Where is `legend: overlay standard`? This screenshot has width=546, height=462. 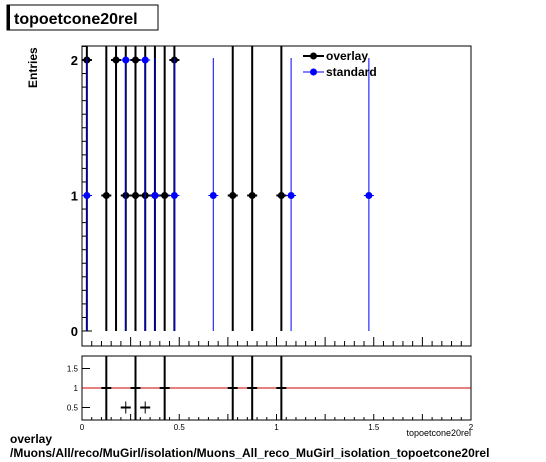
legend: overlay standard is located at coordinates (340, 64).